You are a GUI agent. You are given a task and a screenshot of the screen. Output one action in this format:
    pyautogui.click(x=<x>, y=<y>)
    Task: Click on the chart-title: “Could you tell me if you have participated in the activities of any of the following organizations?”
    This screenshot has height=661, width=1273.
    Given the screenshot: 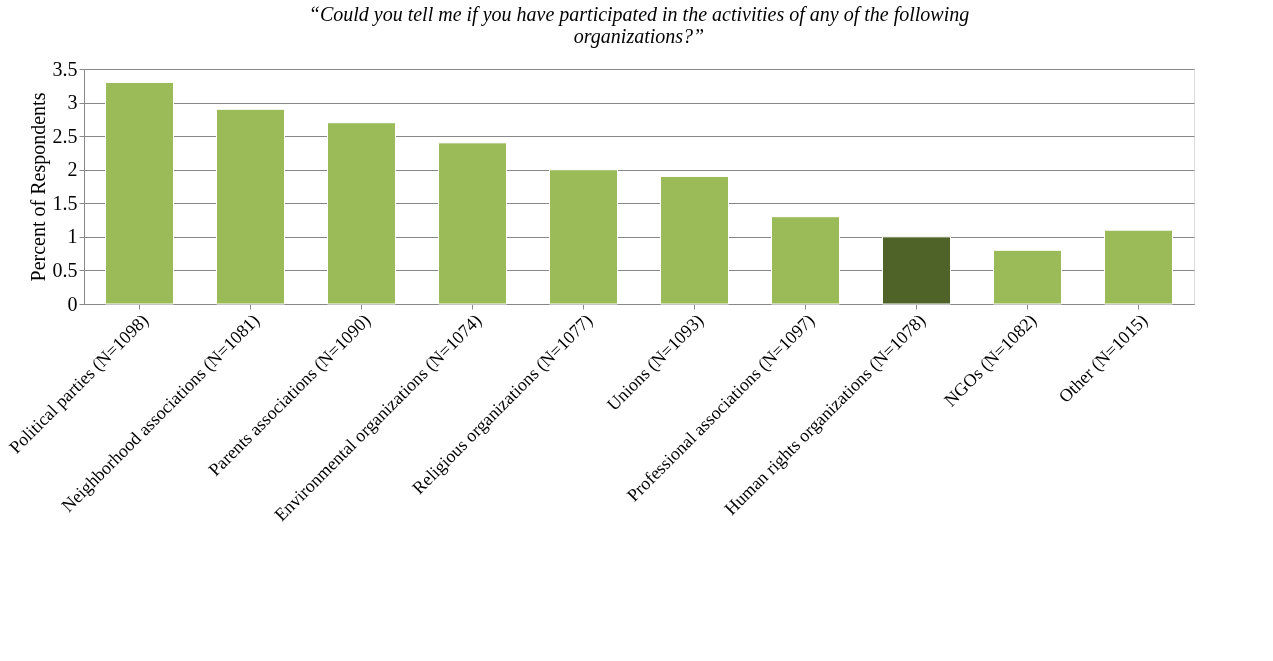 What is the action you would take?
    pyautogui.click(x=639, y=25)
    